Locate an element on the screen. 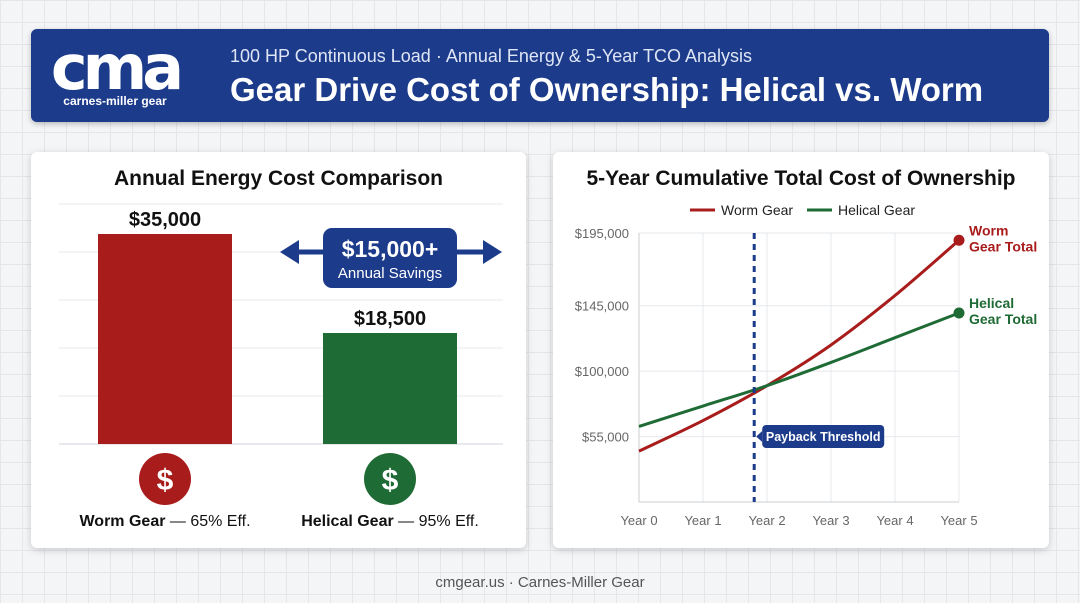 This screenshot has height=603, width=1080. bar-chart-title: Annual Energy Cost Comparison is located at coordinates (278, 178).